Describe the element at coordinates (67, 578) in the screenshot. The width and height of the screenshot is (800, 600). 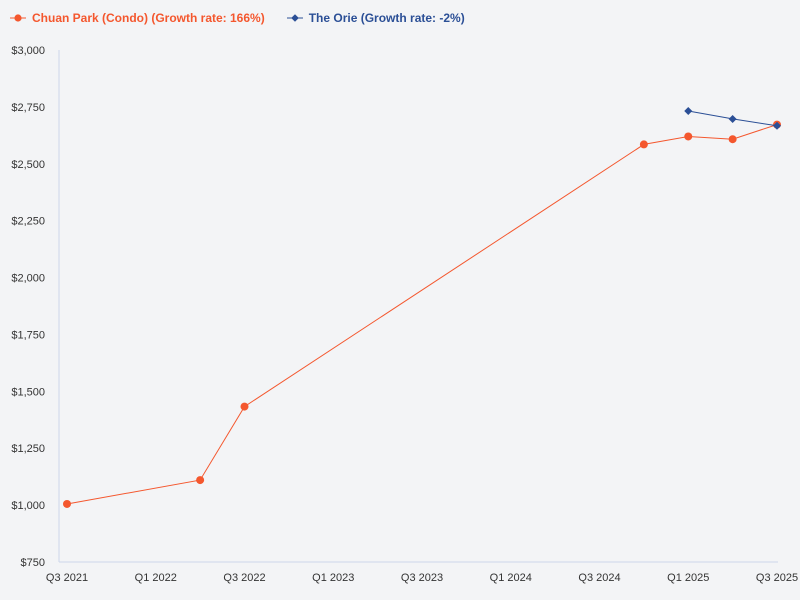
I see `x-tick-label: Q3 2021` at that location.